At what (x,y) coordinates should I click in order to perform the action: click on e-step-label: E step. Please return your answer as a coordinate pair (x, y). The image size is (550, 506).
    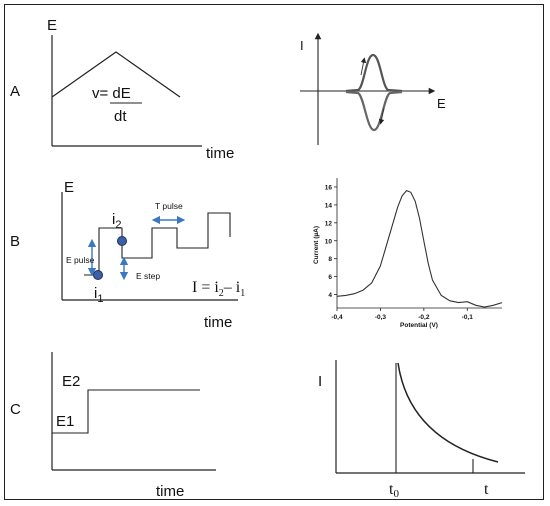
    Looking at the image, I should click on (148, 276).